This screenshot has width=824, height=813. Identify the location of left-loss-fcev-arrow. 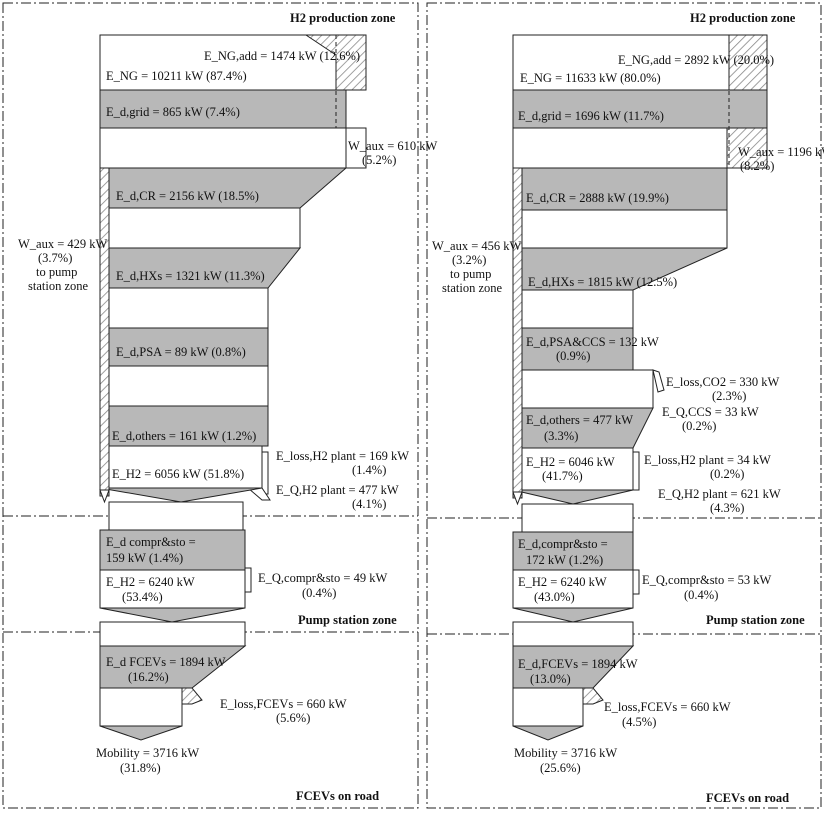
(192, 696).